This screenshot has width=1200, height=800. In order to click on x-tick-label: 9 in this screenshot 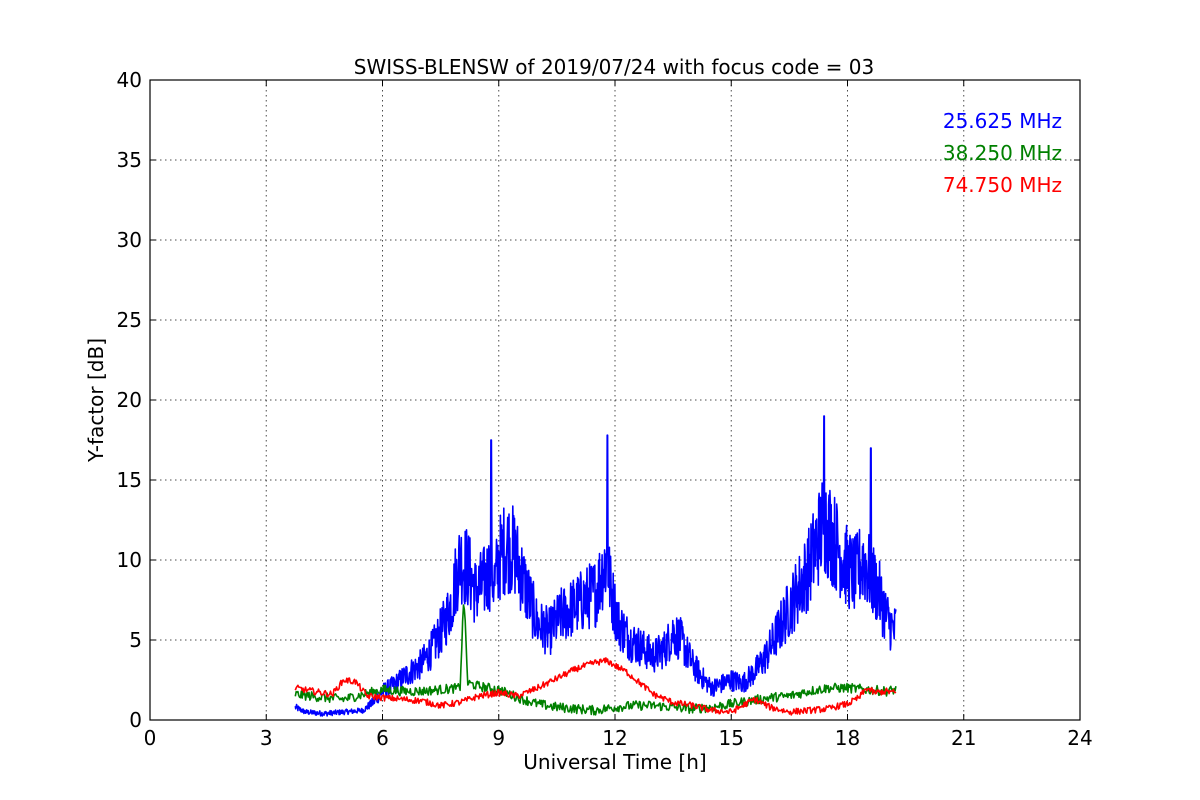, I will do `click(498, 738)`.